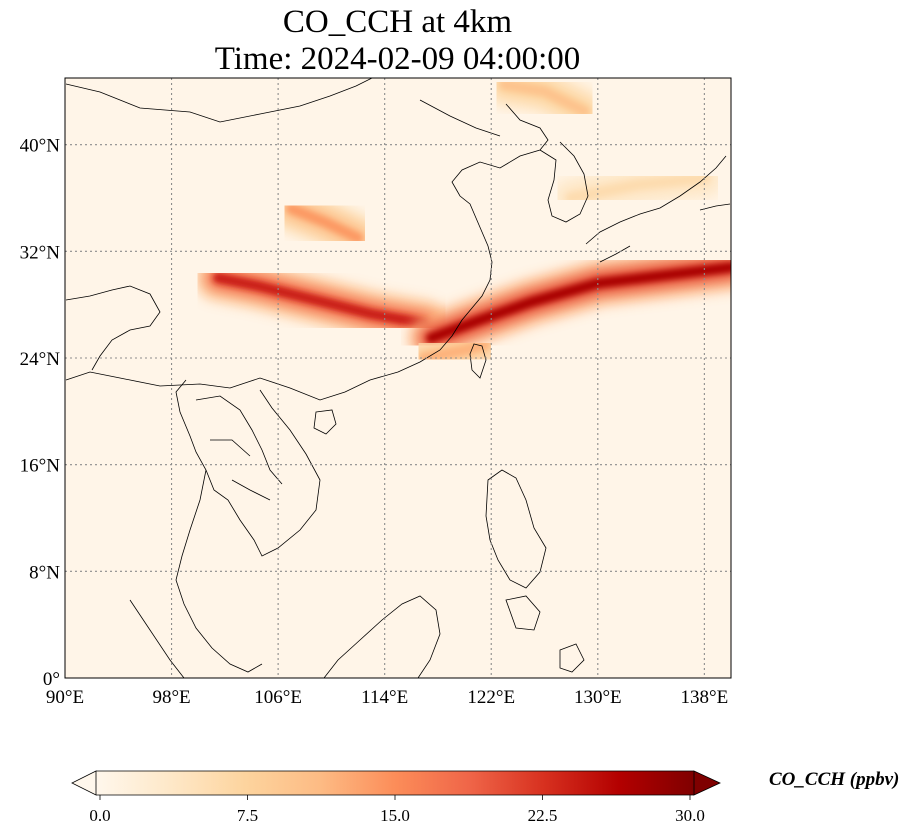 The width and height of the screenshot is (921, 836). What do you see at coordinates (44, 572) in the screenshot?
I see `lat-tick-label: 8°N` at bounding box center [44, 572].